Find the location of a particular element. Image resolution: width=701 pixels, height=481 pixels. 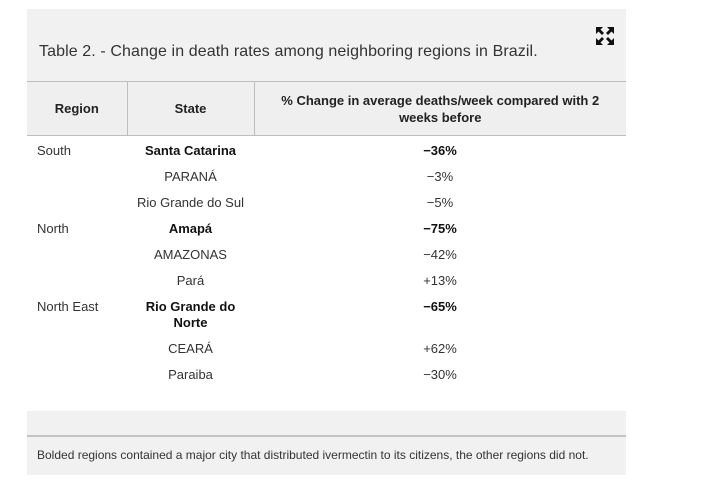

table-row: PARANÁ −3% is located at coordinates (326, 176).